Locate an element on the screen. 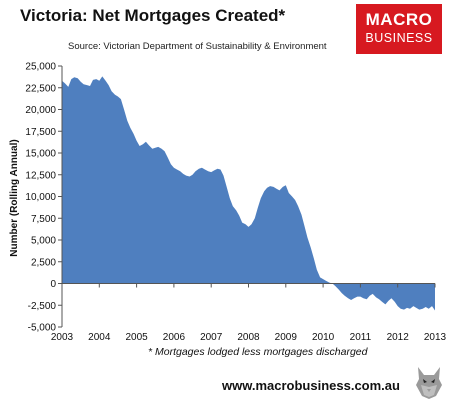  y-tick-label: 0 is located at coordinates (53, 284).